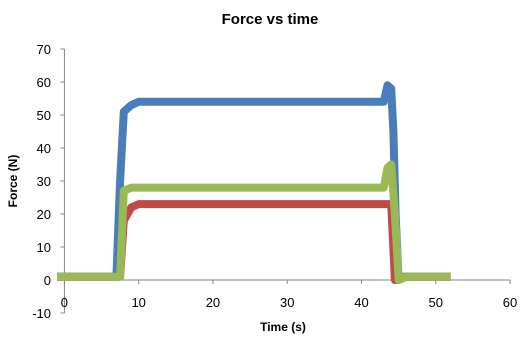 The height and width of the screenshot is (338, 520). I want to click on y-tick-label: 40, so click(44, 148).